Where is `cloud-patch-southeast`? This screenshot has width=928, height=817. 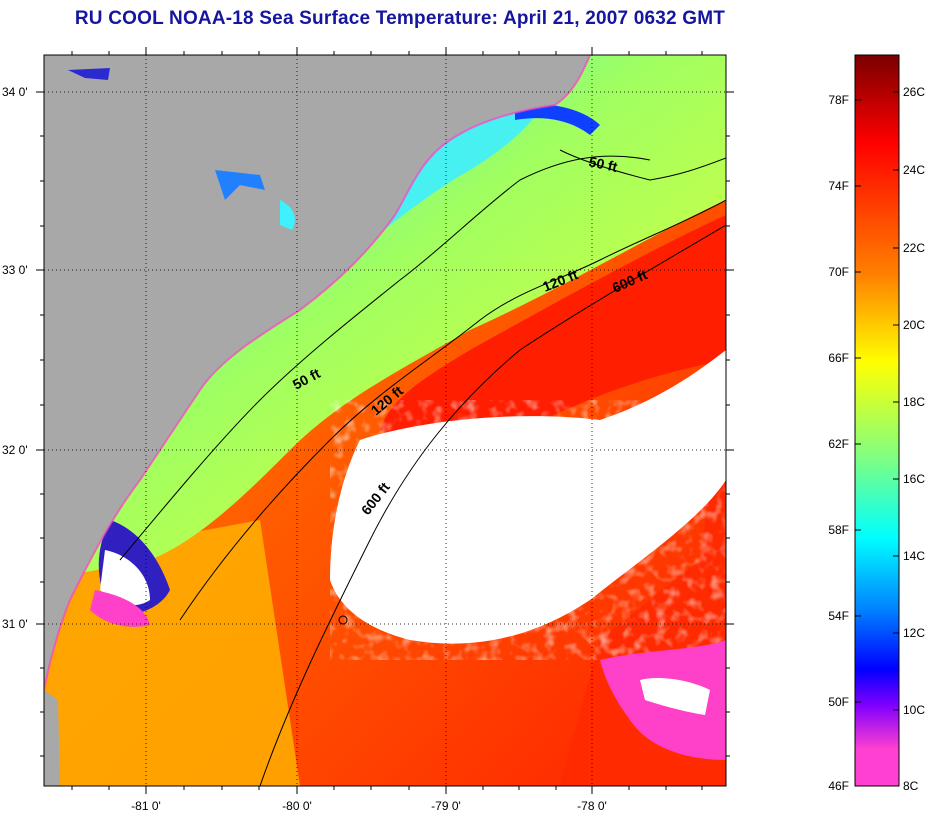
cloud-patch-southeast is located at coordinates (675, 696).